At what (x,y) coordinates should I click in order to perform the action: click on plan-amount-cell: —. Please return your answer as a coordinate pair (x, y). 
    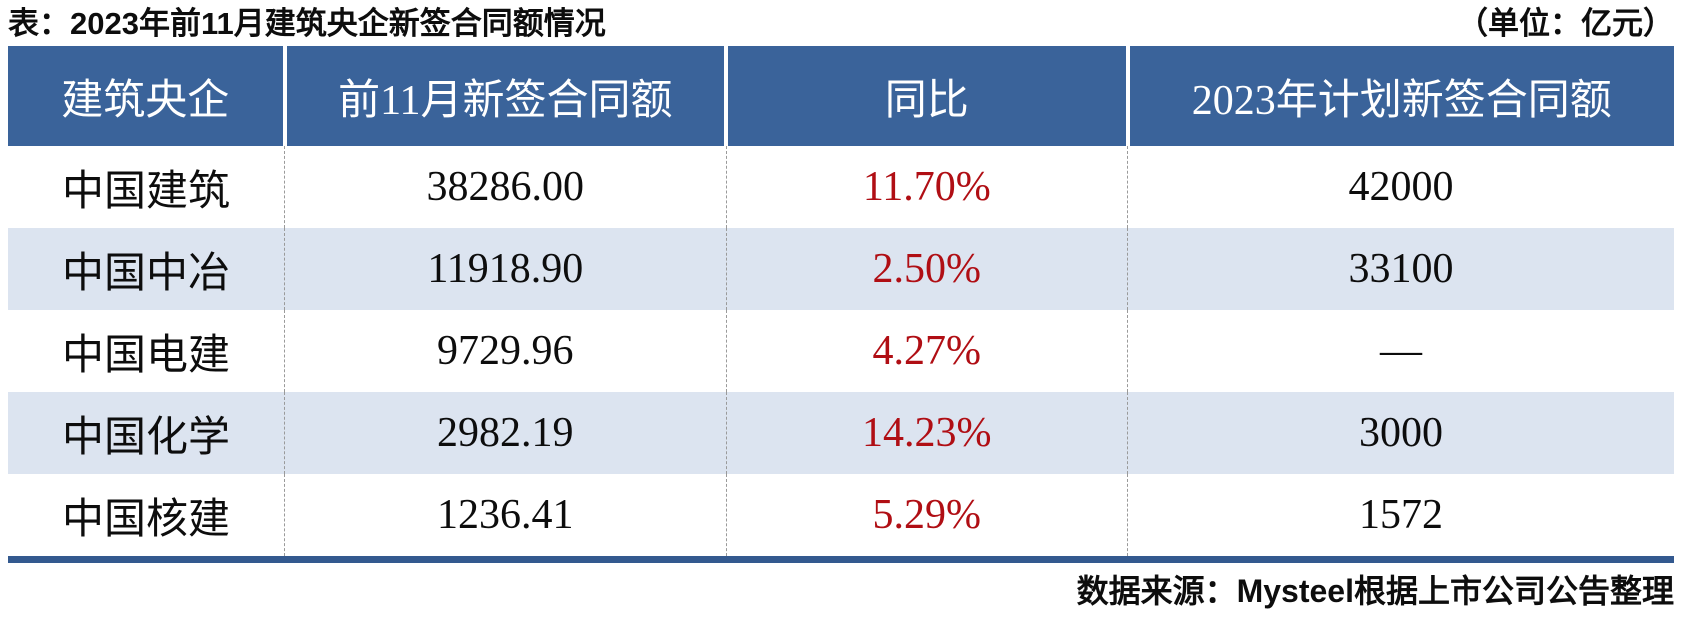
    Looking at the image, I should click on (1400, 351).